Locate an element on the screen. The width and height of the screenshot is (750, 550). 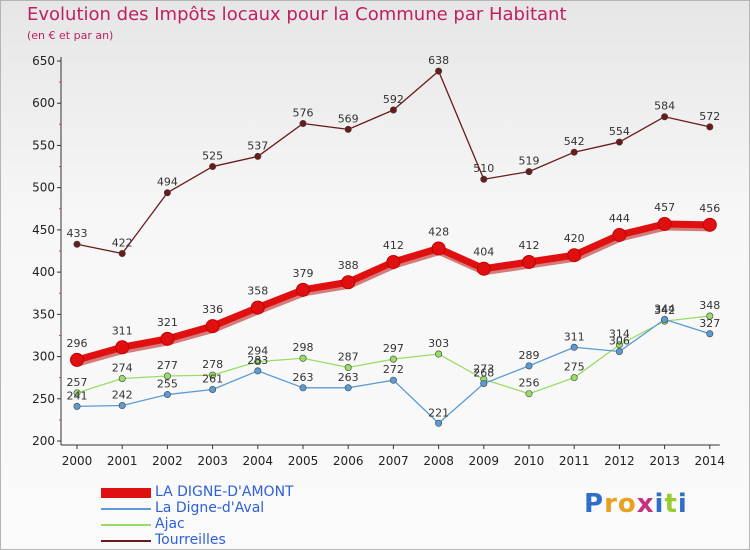
data-label: 554 is located at coordinates (619, 131).